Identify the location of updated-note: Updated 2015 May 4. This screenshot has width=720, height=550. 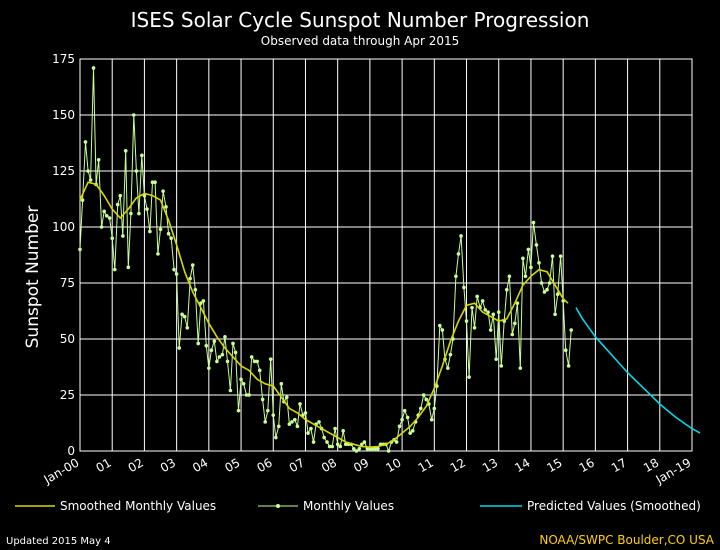
(58, 541).